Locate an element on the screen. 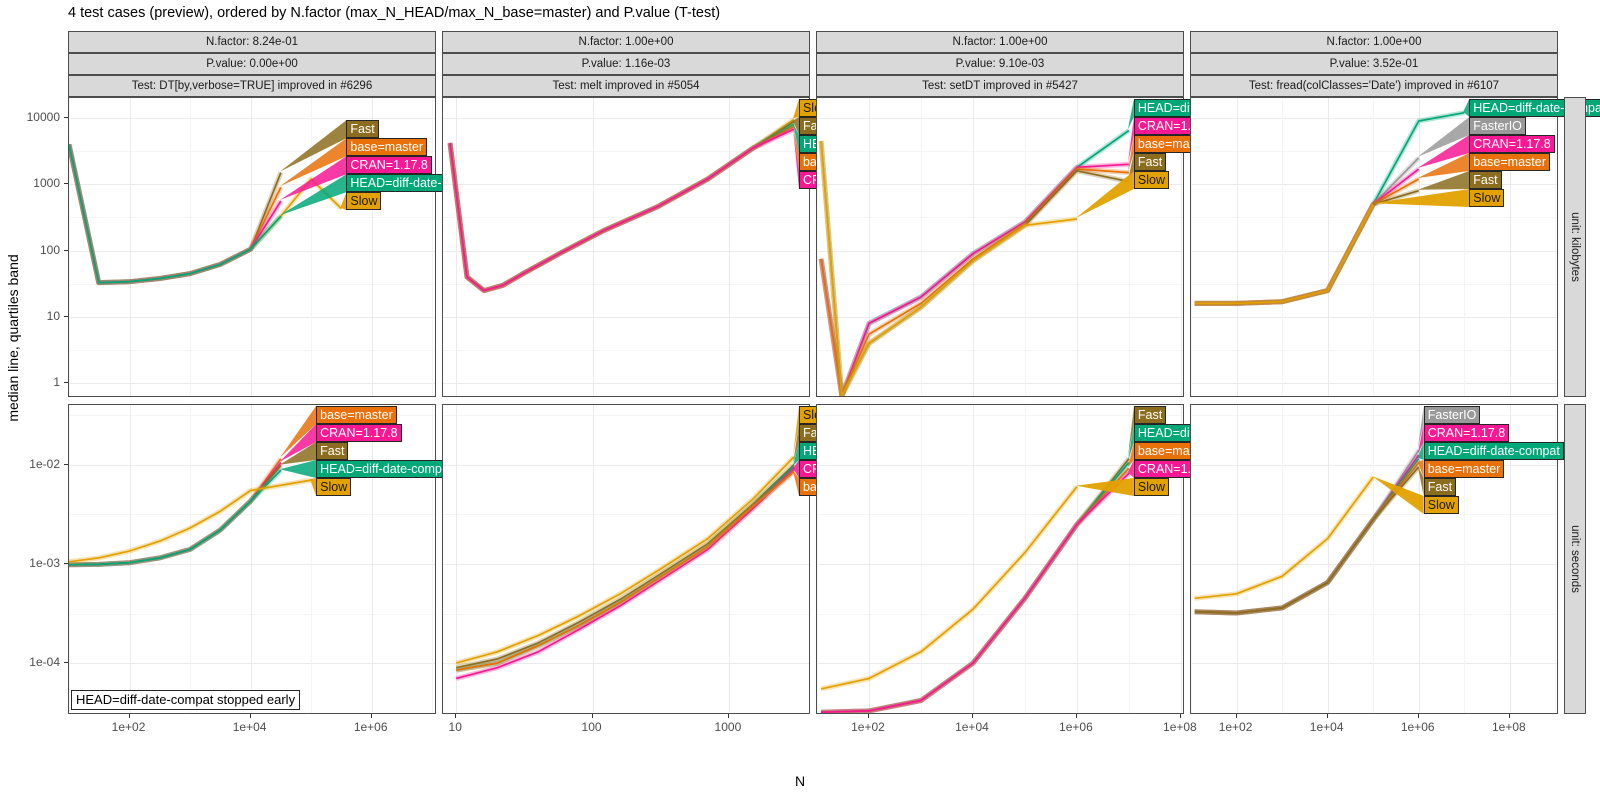 Image resolution: width=1600 pixels, height=800 pixels. facet-row-strip: unit: seconds is located at coordinates (1575, 559).